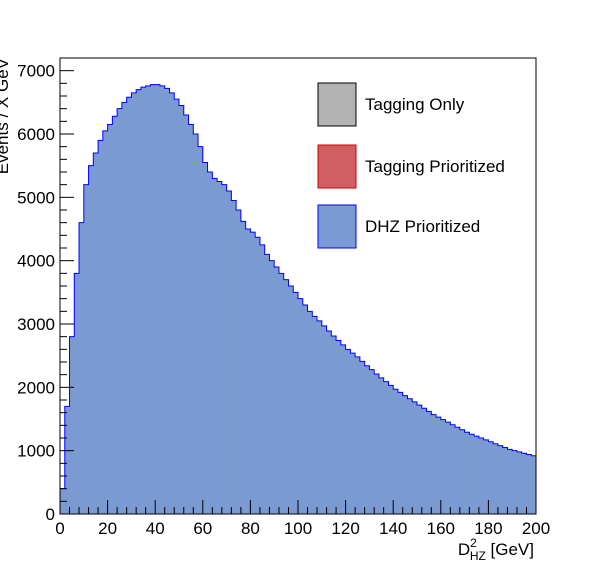 Image resolution: width=596 pixels, height=572 pixels. Describe the element at coordinates (155, 528) in the screenshot. I see `x-tick-label: 40` at that location.